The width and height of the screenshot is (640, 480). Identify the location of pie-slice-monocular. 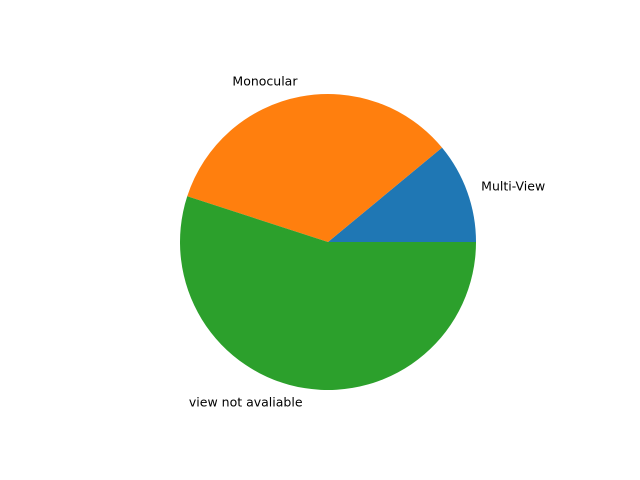
(315, 168).